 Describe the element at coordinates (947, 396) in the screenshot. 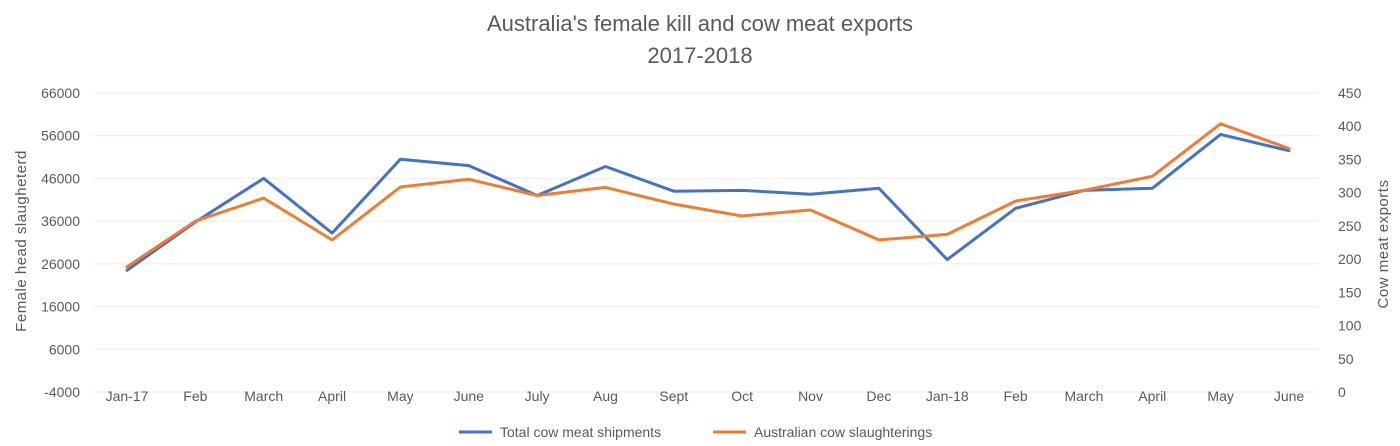

I see `x-tick-label: Jan-18` at that location.